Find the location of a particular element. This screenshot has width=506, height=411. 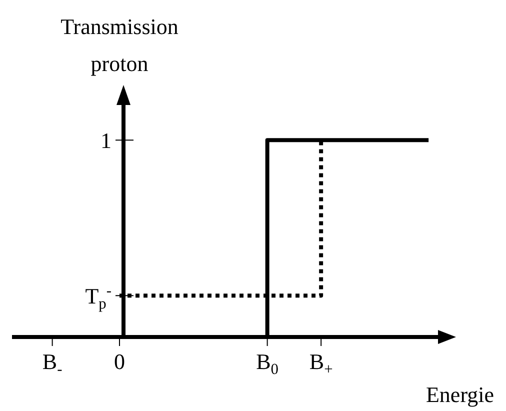

x-tick-label: B$_{+}$ is located at coordinates (321, 363).